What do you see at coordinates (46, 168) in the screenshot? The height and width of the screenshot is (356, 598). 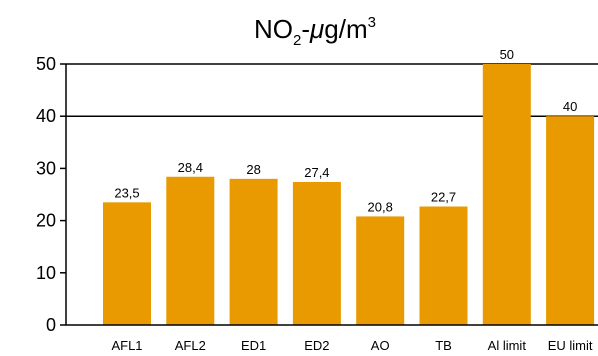 I see `y-tick-label: 30` at bounding box center [46, 168].